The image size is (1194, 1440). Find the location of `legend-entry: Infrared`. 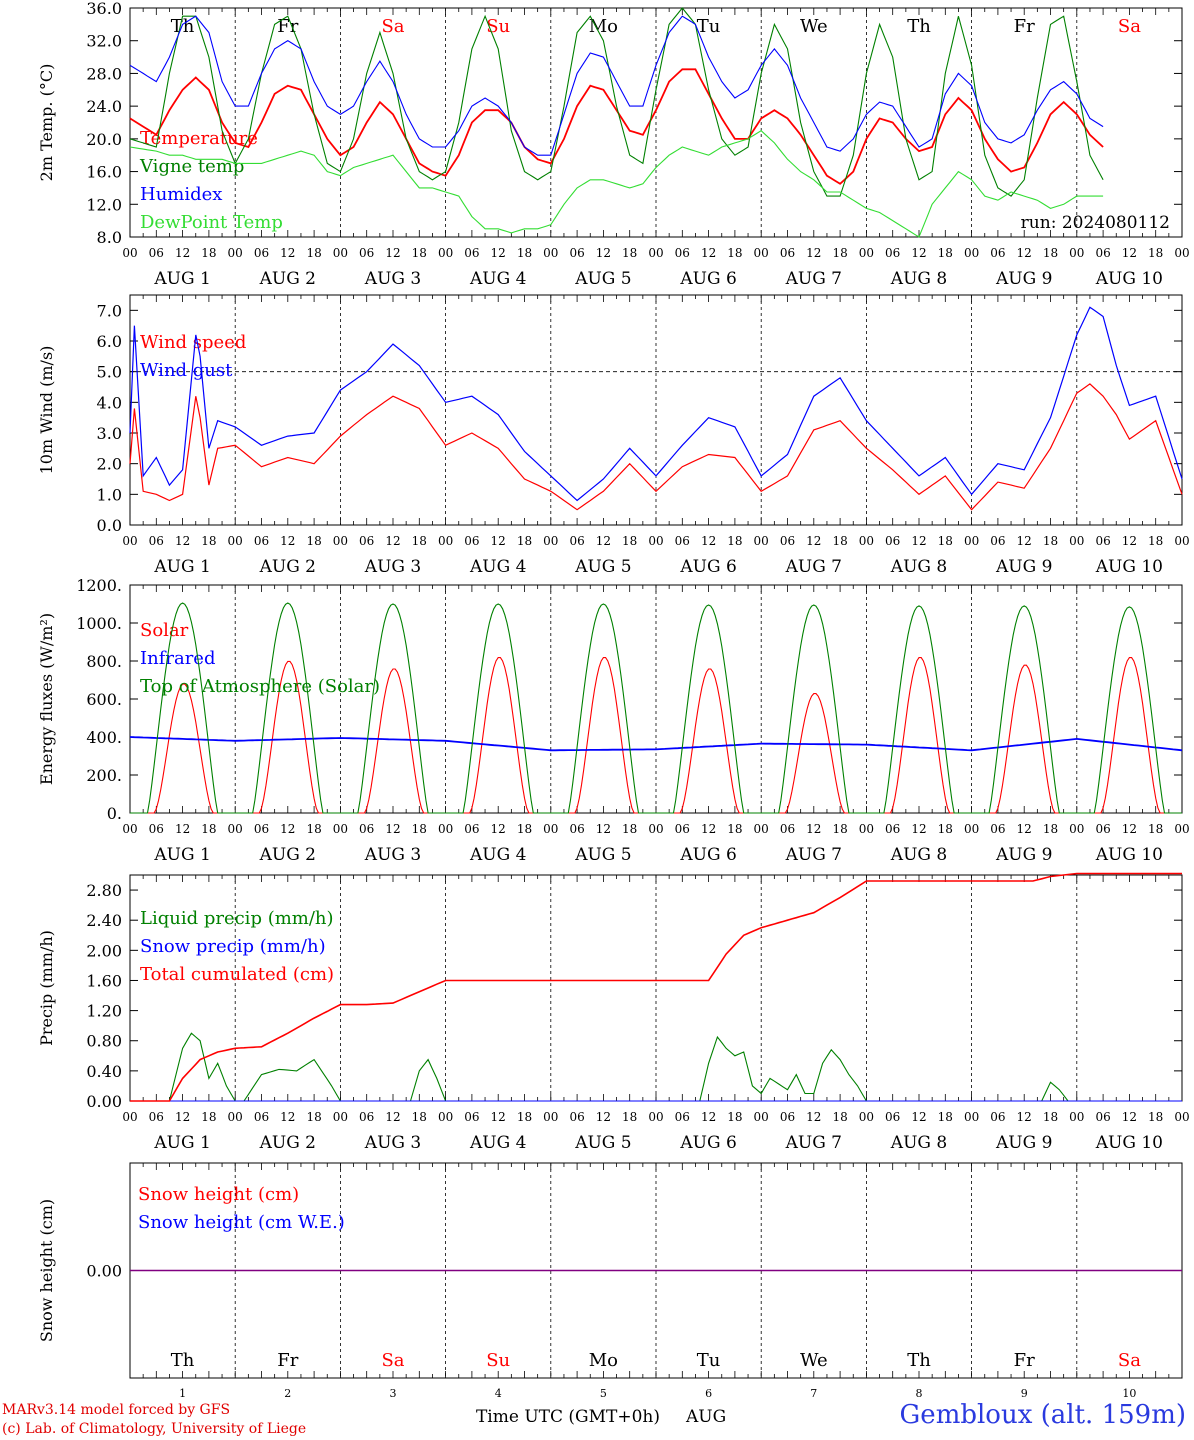

legend-entry: Infrared is located at coordinates (177, 658).